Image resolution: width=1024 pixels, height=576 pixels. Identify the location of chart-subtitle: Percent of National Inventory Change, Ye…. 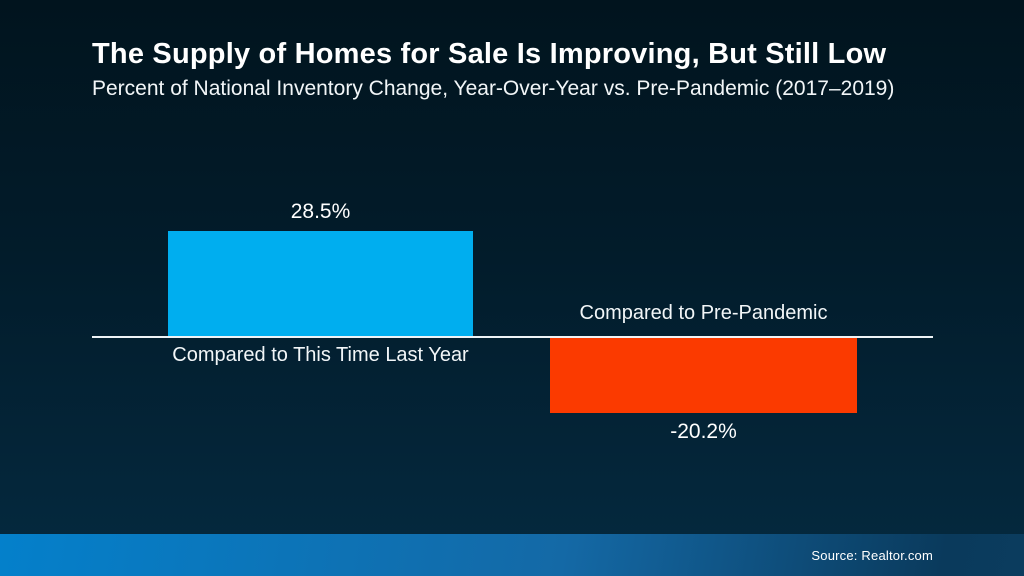
(493, 88).